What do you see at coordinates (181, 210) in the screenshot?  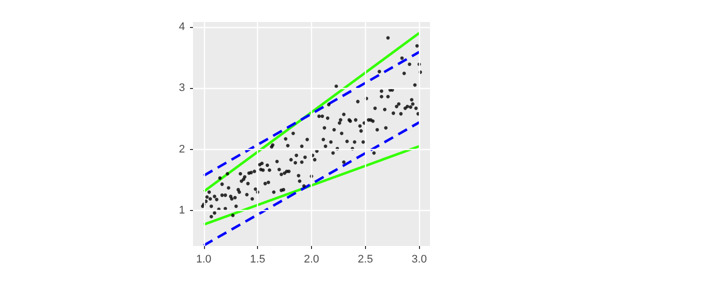 I see `y-tick-label: 1` at bounding box center [181, 210].